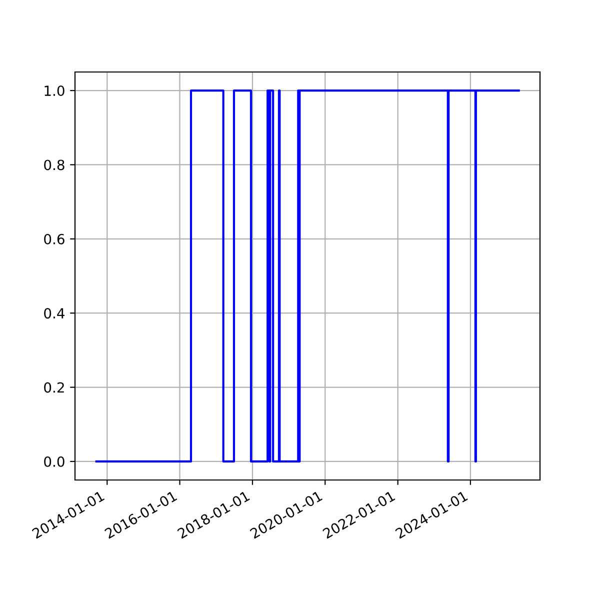 This screenshot has width=600, height=600. What do you see at coordinates (54, 461) in the screenshot?
I see `y-tick-label: 0.0` at bounding box center [54, 461].